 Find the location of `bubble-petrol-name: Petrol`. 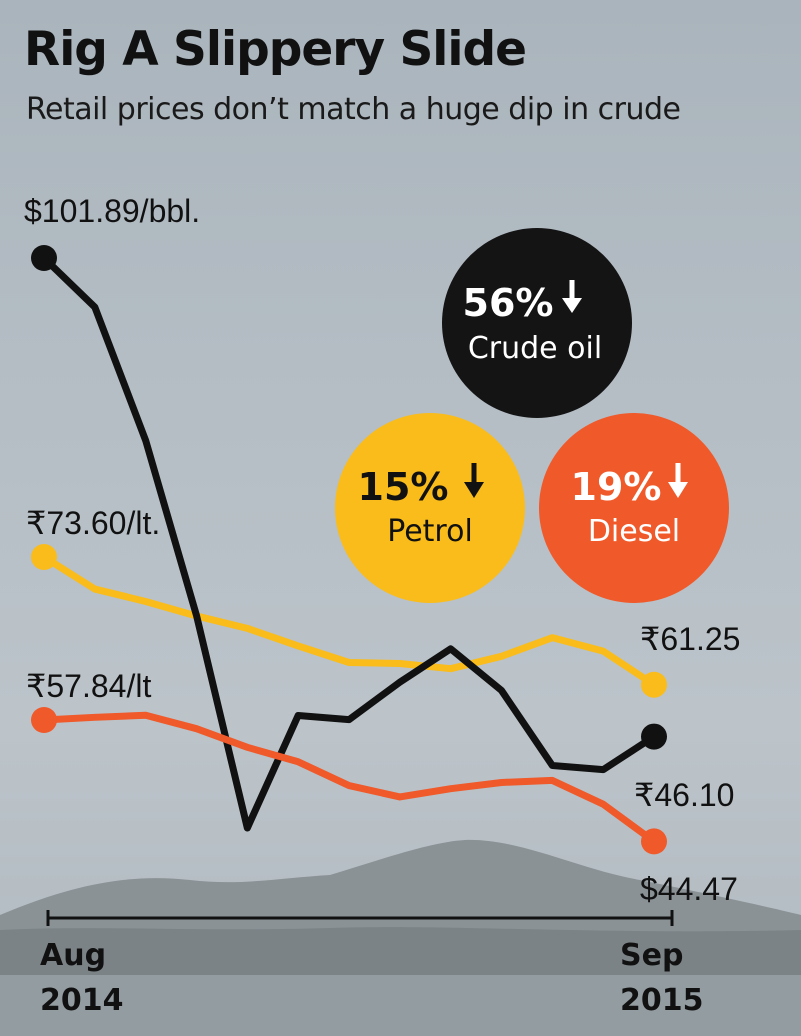

bubble-petrol-name: Petrol is located at coordinates (430, 531).